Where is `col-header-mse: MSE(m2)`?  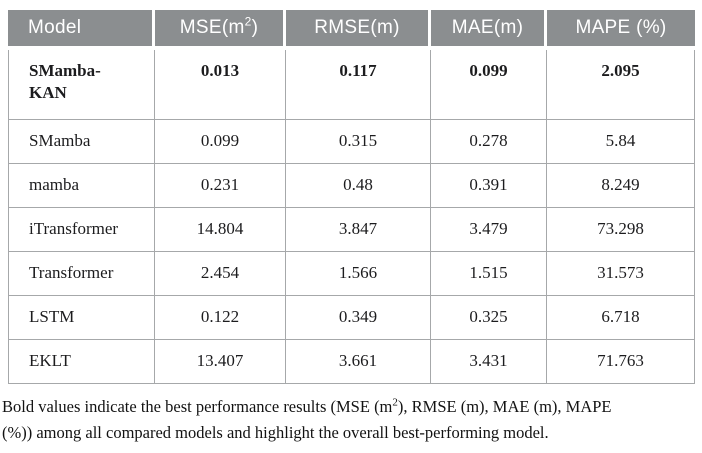
col-header-mse: MSE(m2) is located at coordinates (220, 30).